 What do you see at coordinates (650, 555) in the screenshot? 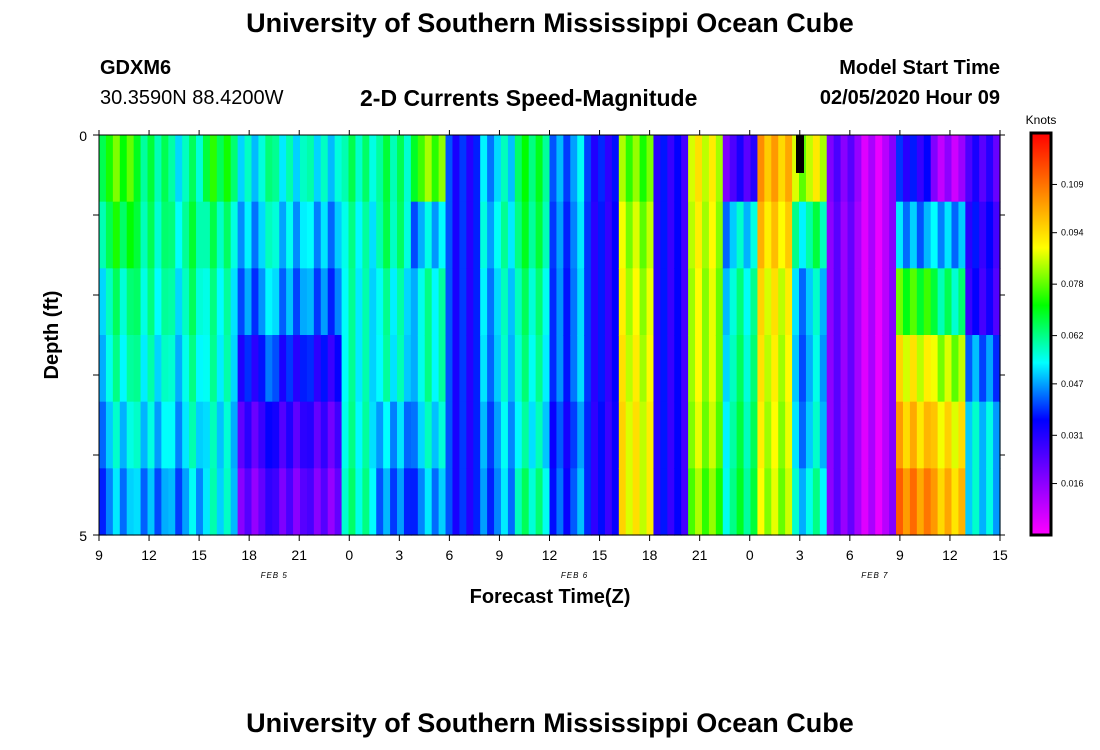
I see `x-tick-label: 18` at bounding box center [650, 555].